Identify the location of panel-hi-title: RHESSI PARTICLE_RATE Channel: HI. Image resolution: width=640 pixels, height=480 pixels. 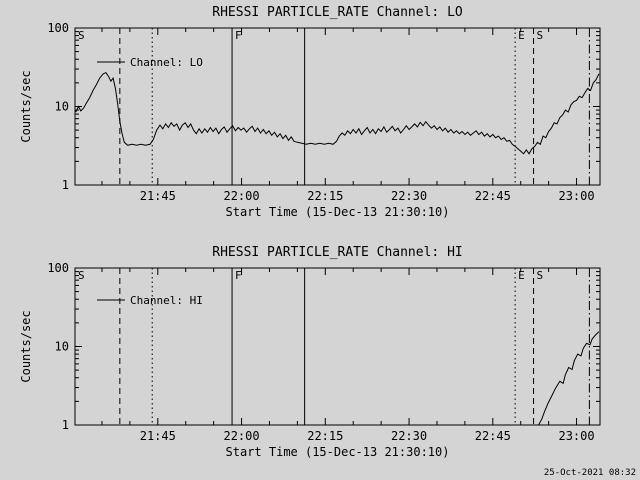
(337, 252).